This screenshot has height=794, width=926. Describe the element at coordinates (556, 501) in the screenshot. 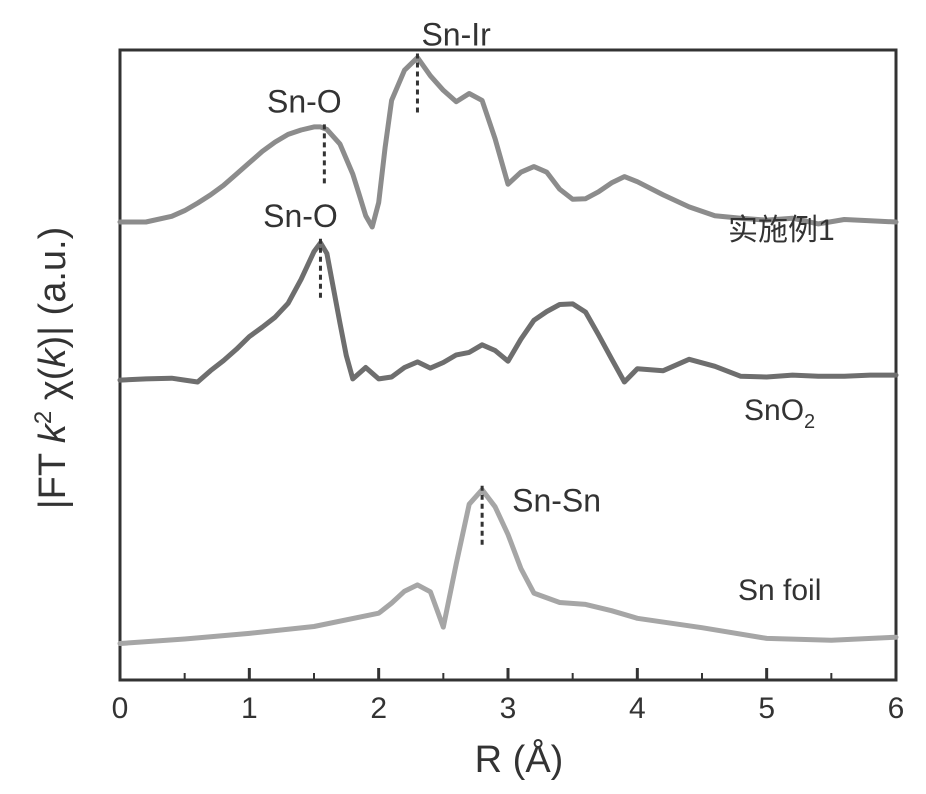

I see `peak-label-3: Sn-Sn` at that location.